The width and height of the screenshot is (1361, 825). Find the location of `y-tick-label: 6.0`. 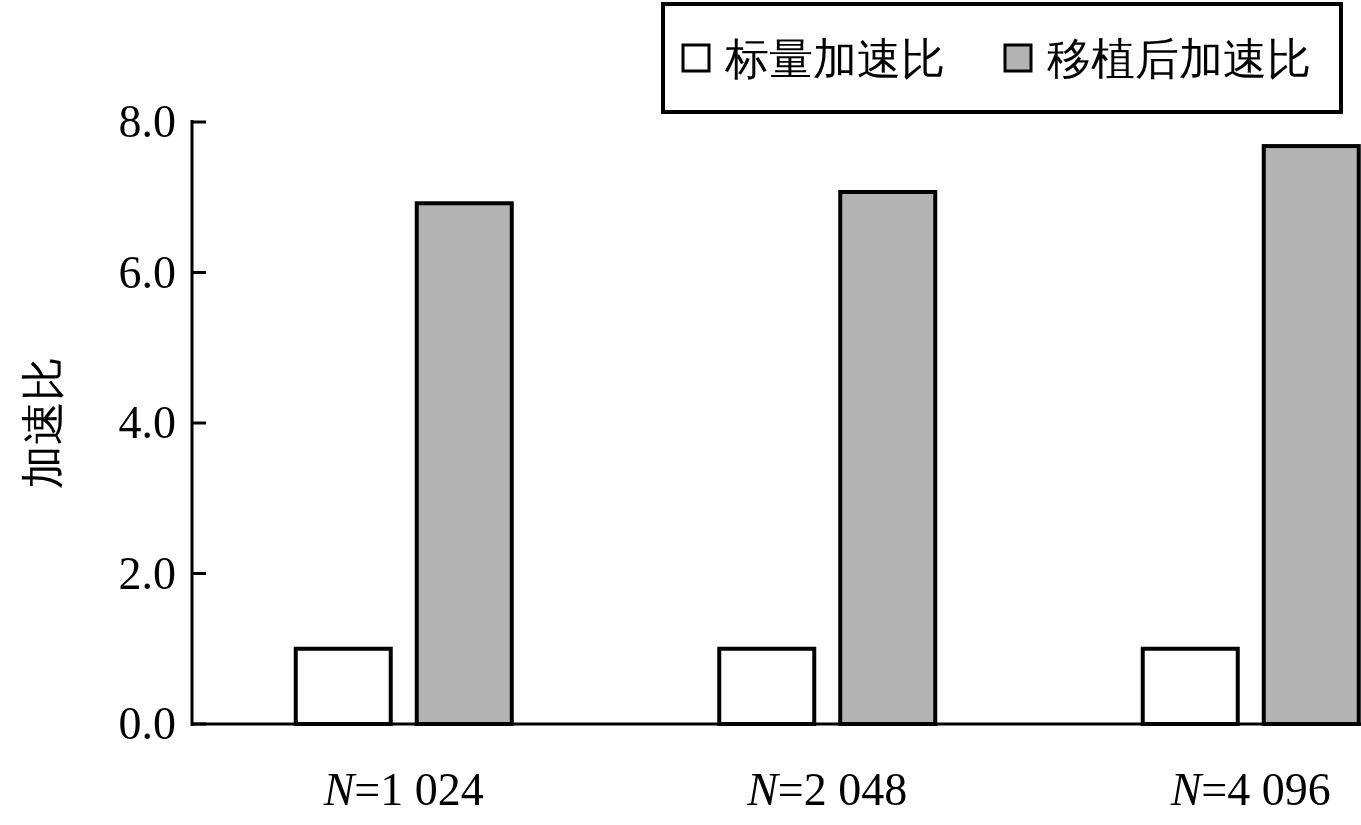

y-tick-label: 6.0 is located at coordinates (147, 272).